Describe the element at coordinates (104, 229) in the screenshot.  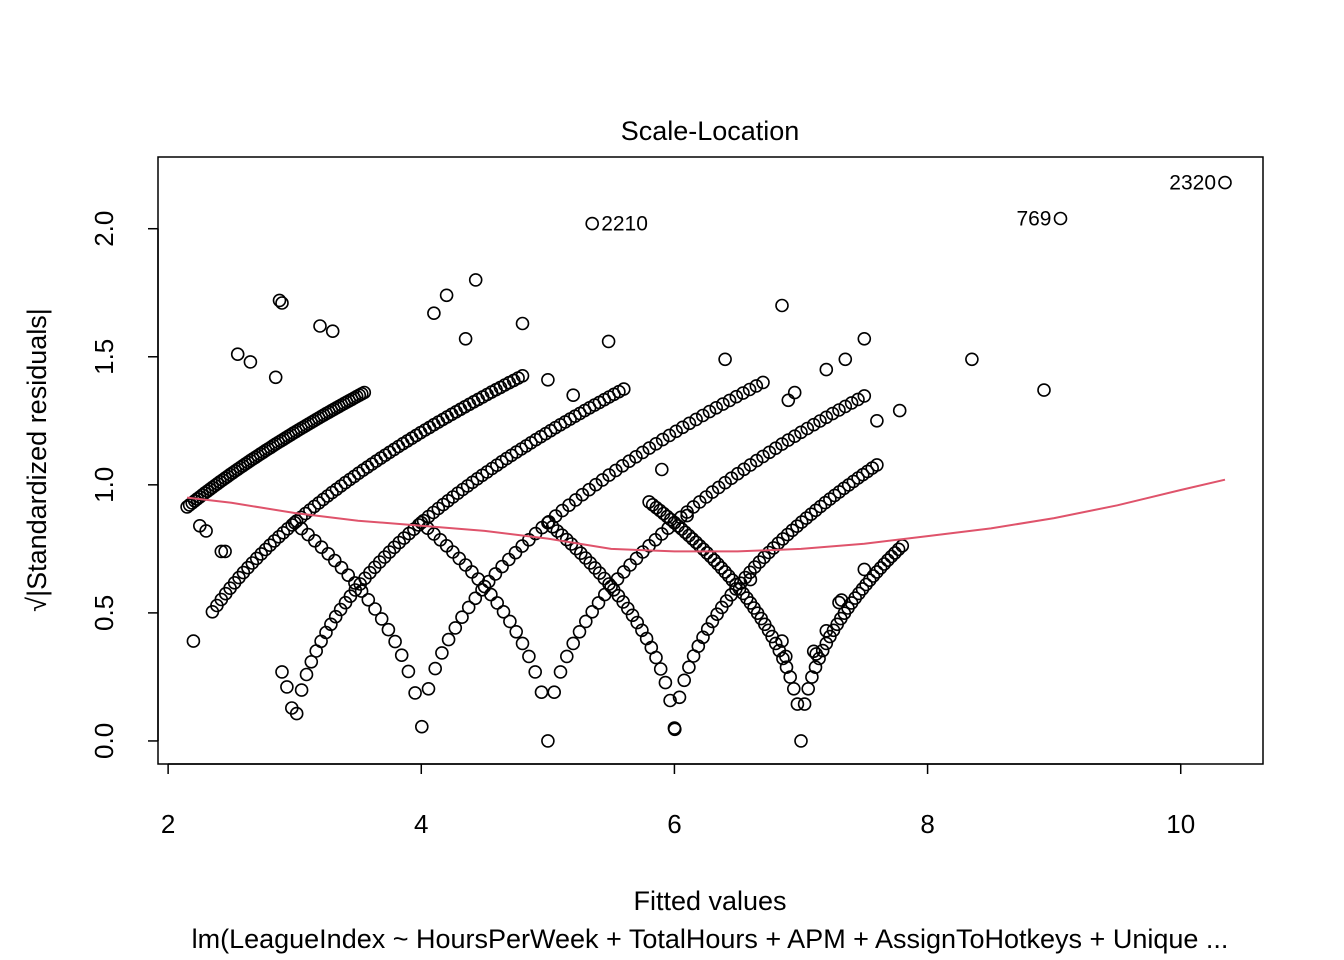
I see `y-tick-label: 2.0` at that location.